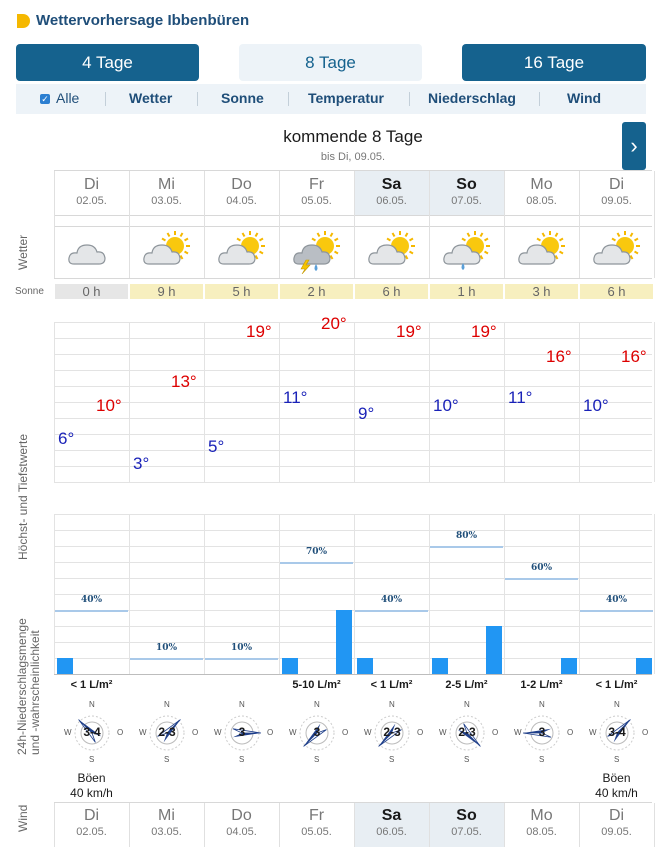 The height and width of the screenshot is (847, 656). I want to click on precip-probability: 10%, so click(166, 648).